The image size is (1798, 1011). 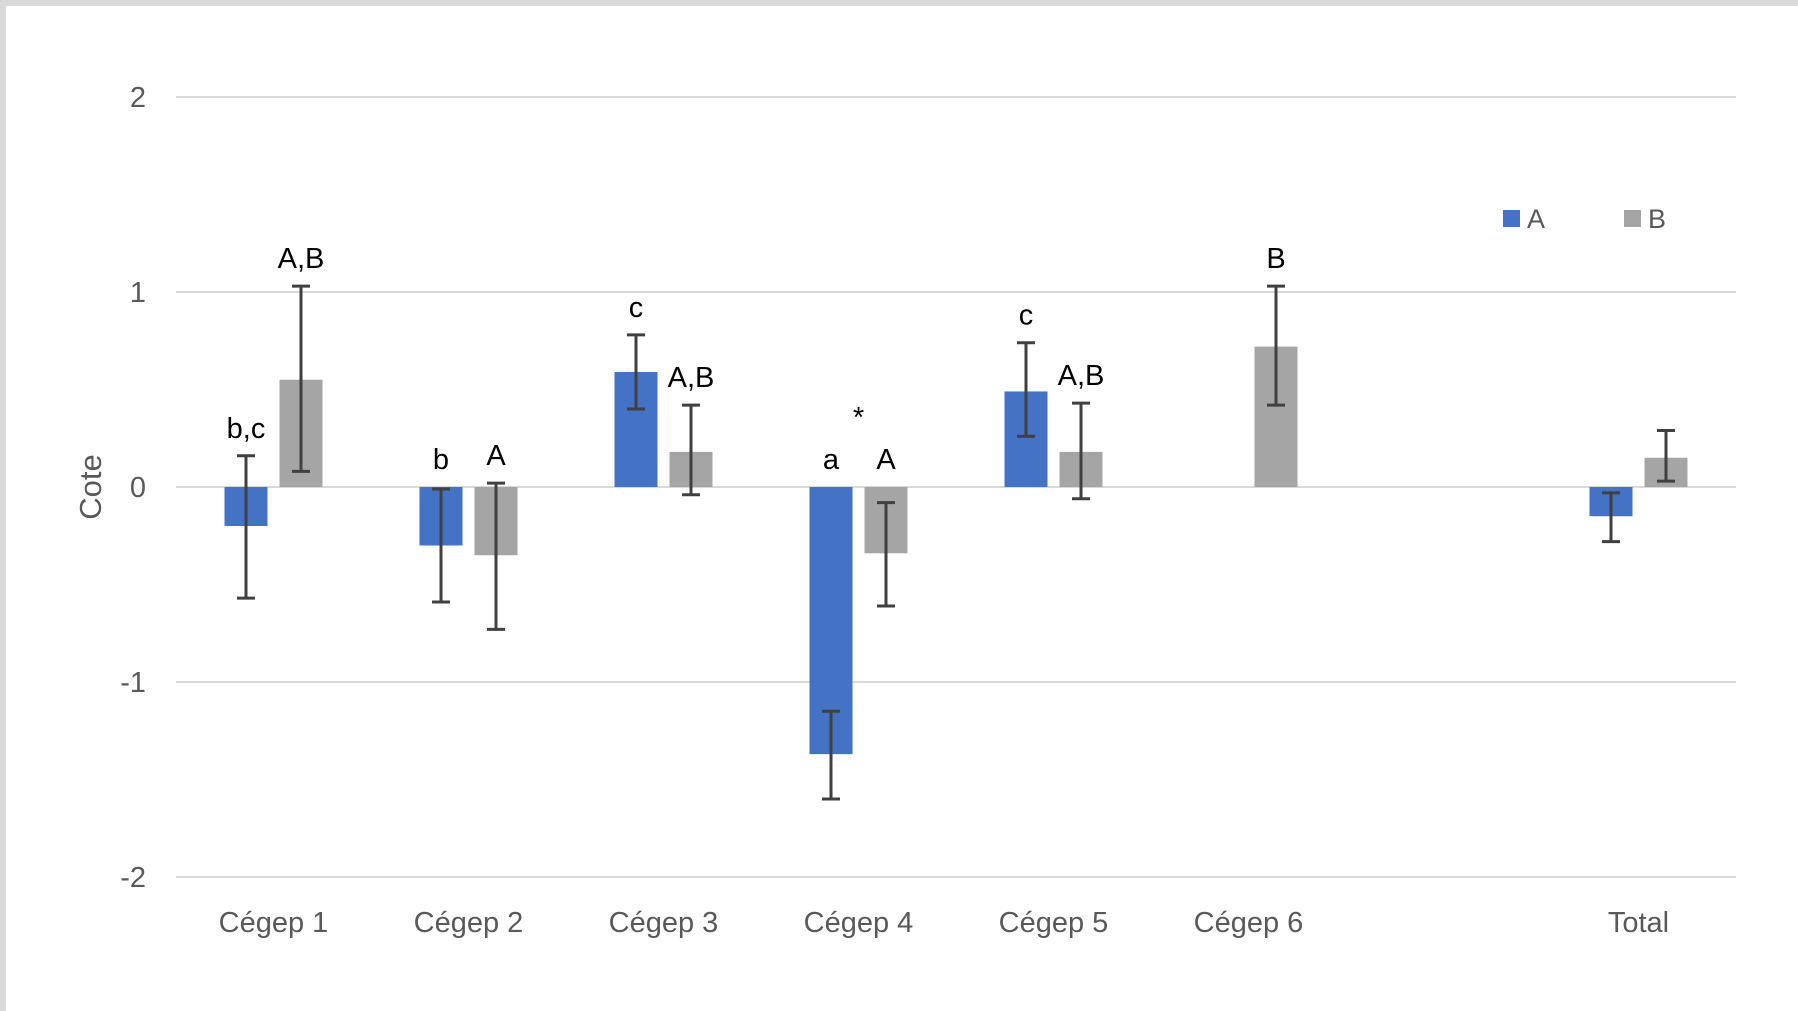 What do you see at coordinates (133, 683) in the screenshot?
I see `y-tick-label: -1` at bounding box center [133, 683].